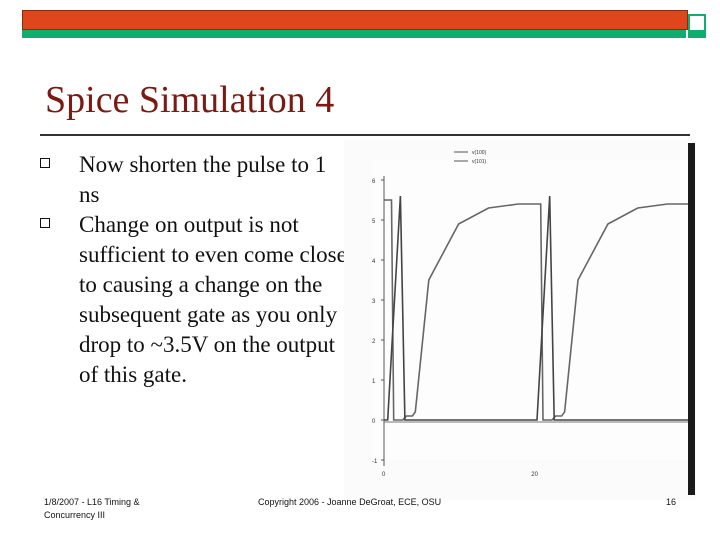  I want to click on y-tick-label: 1, so click(374, 382).